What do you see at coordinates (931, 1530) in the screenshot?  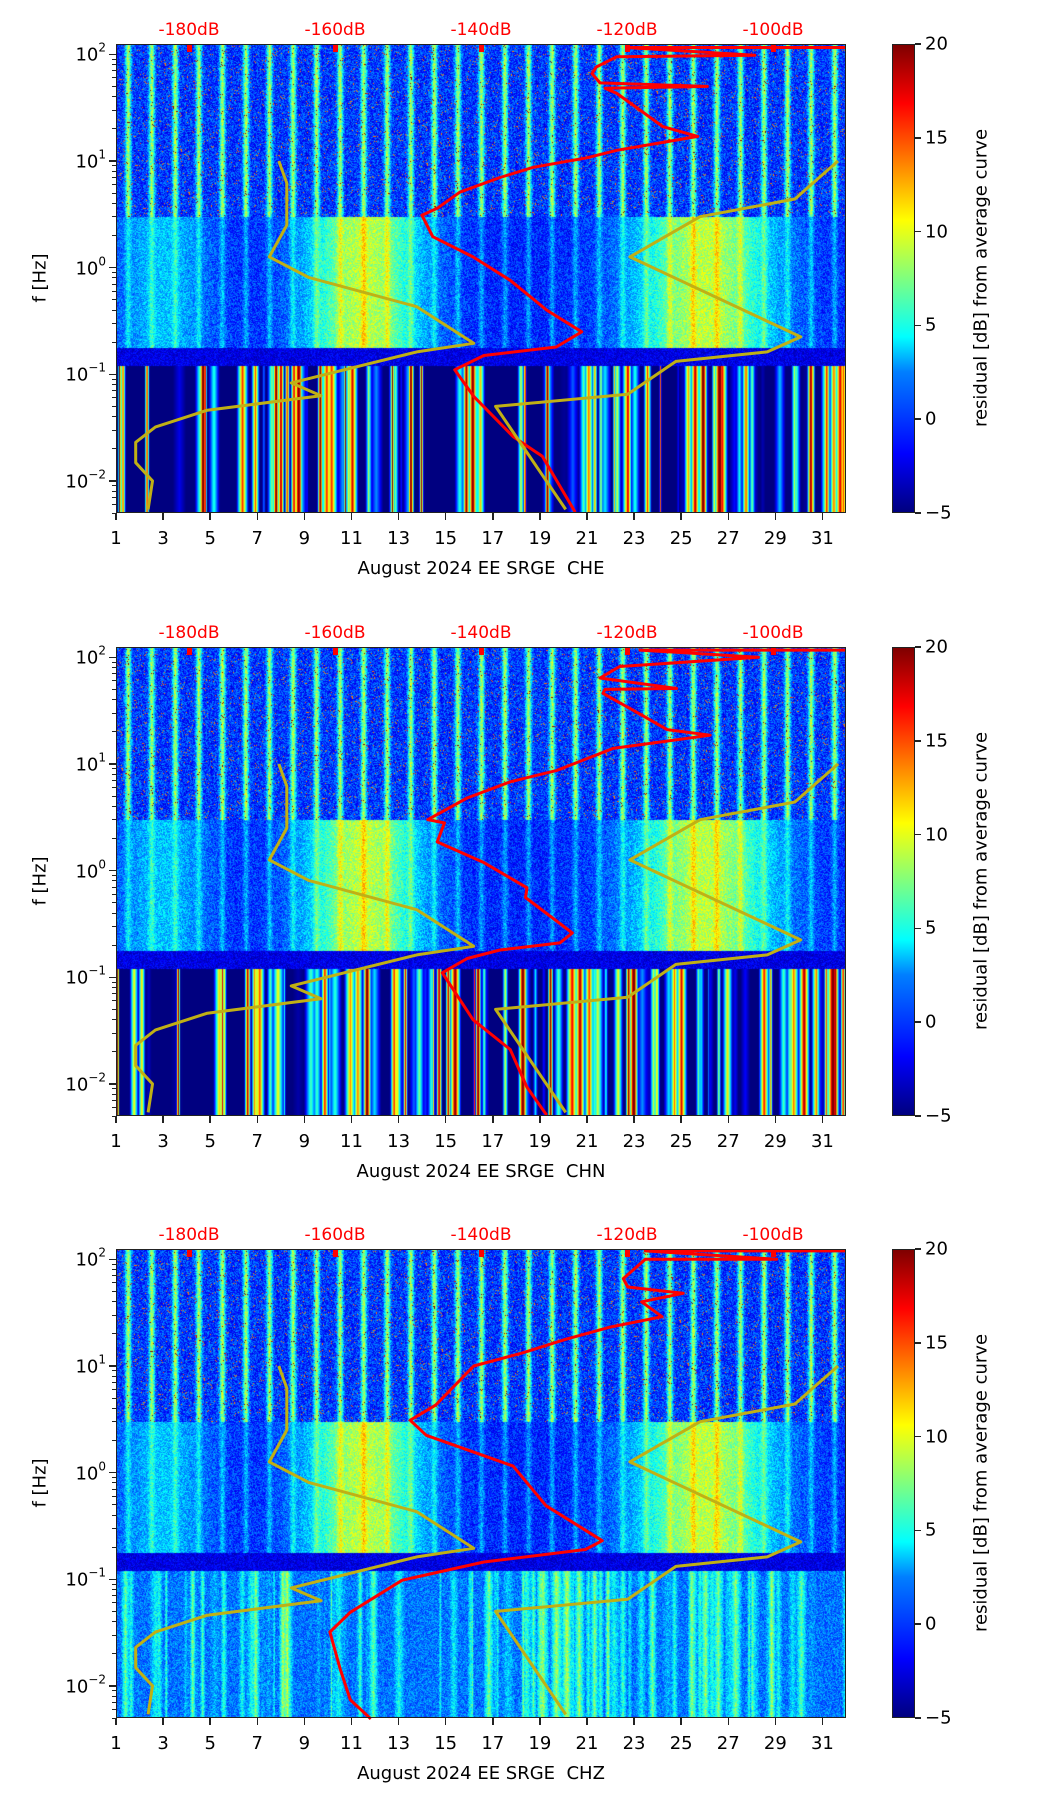 I see `colorbar-tick-label: 5` at bounding box center [931, 1530].